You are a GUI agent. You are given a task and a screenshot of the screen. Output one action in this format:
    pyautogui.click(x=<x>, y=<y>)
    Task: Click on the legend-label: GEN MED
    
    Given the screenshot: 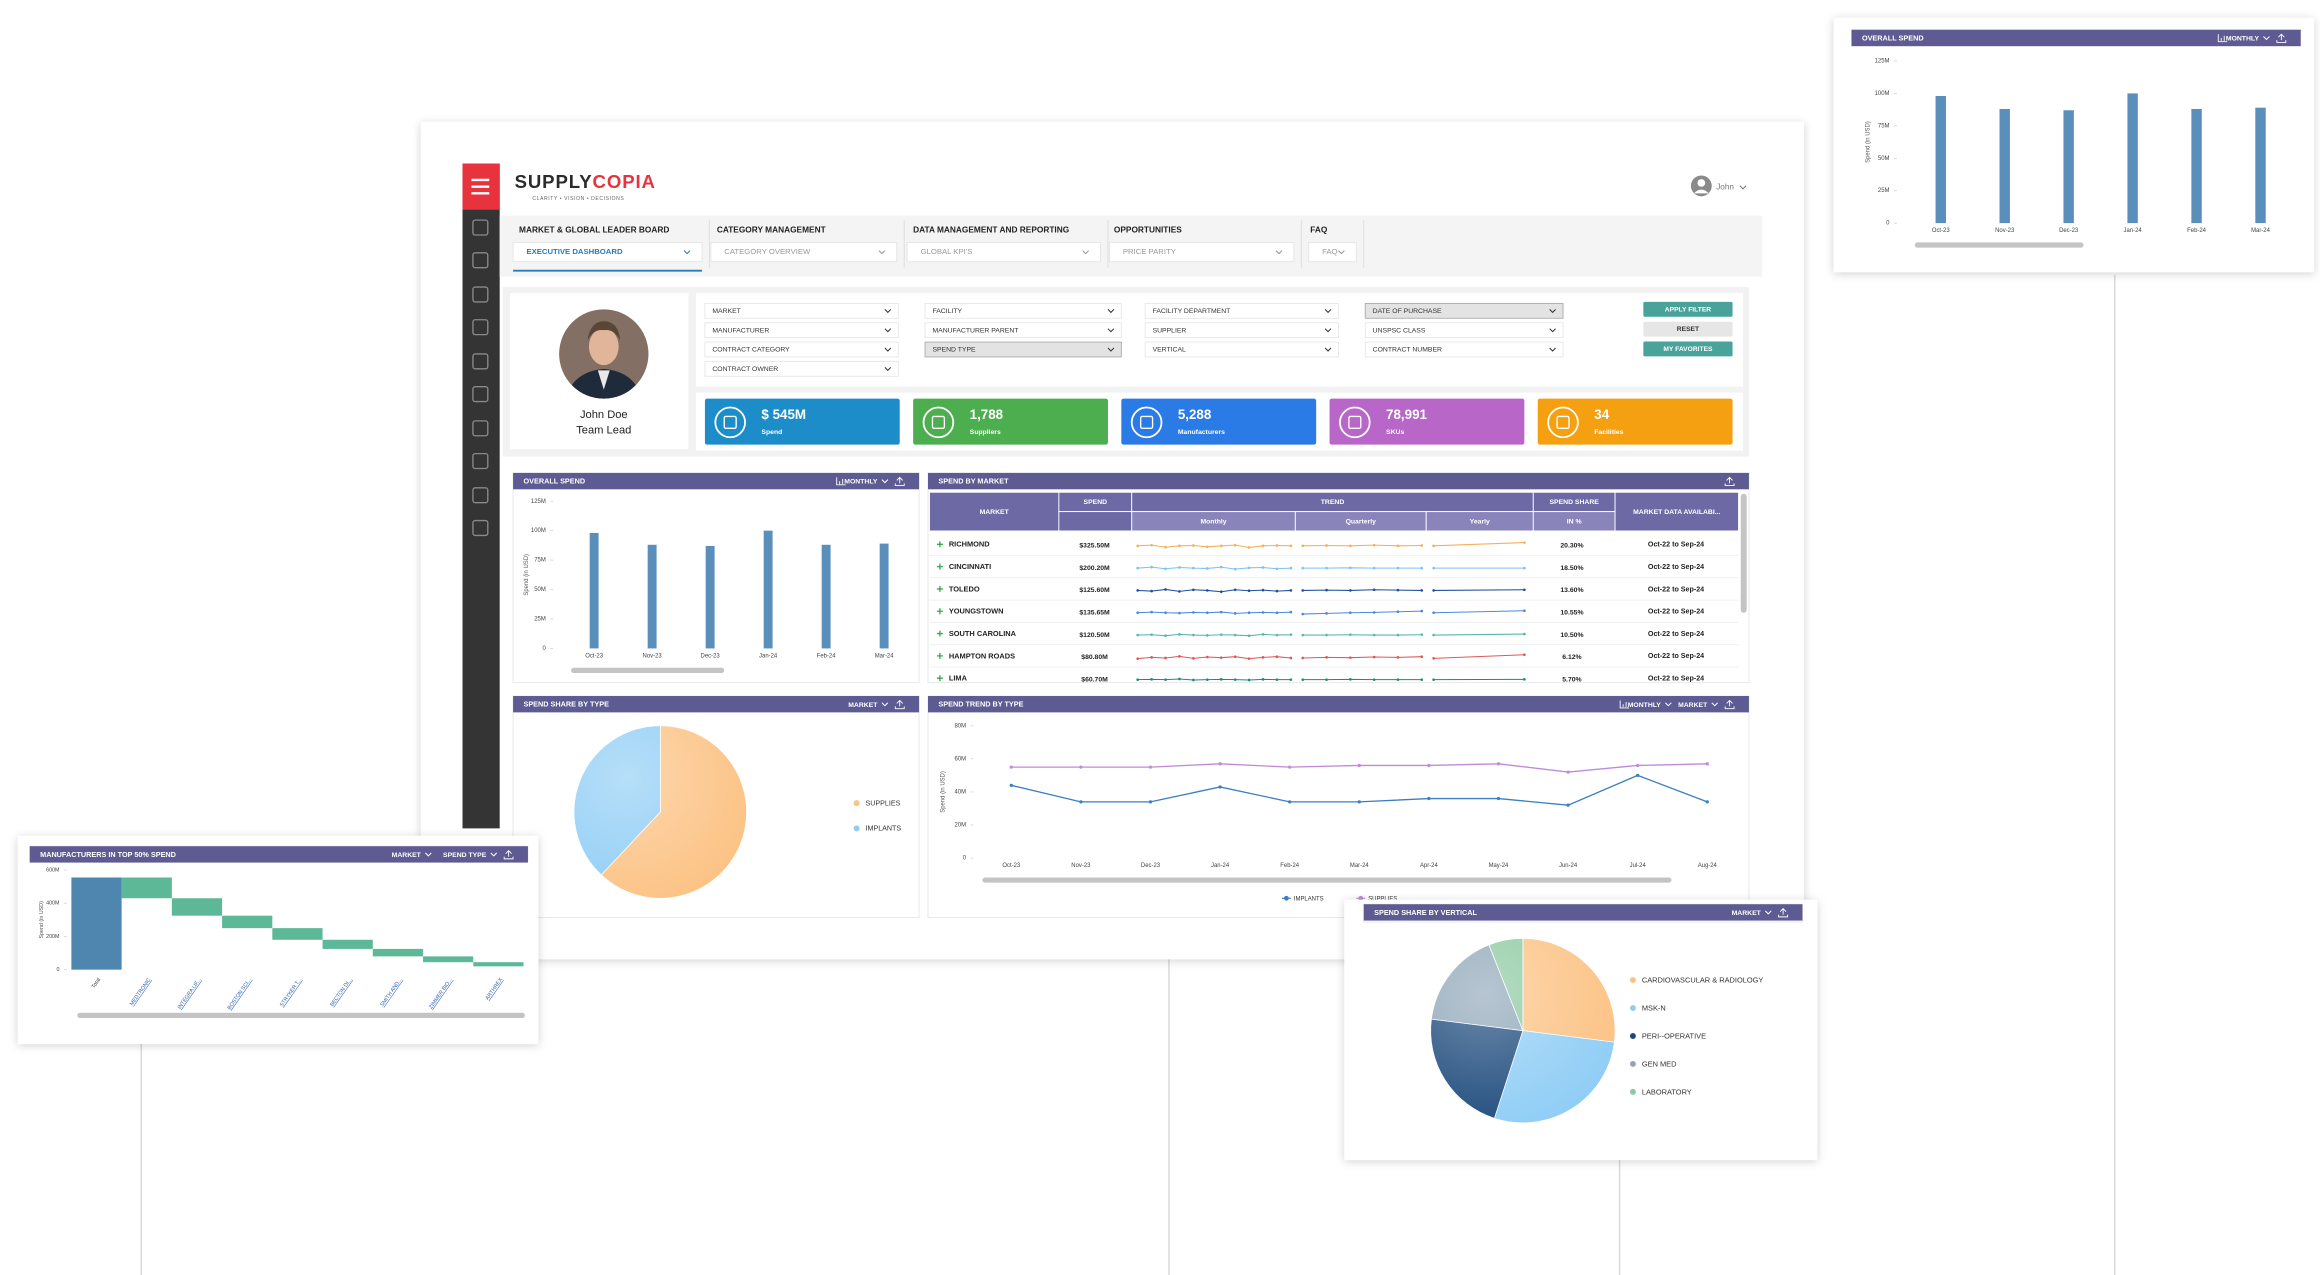 What is the action you would take?
    pyautogui.click(x=1659, y=1063)
    